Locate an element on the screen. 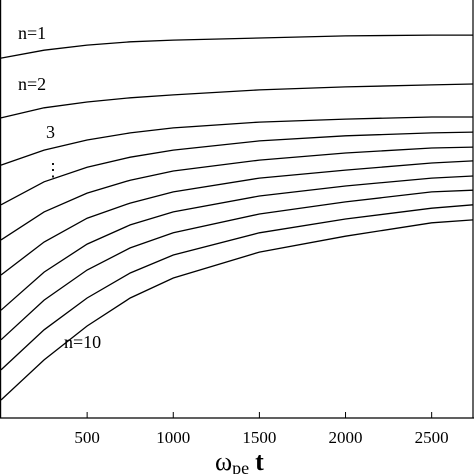 The width and height of the screenshot is (474, 474). x-axis-label: ωpe t is located at coordinates (239, 460).